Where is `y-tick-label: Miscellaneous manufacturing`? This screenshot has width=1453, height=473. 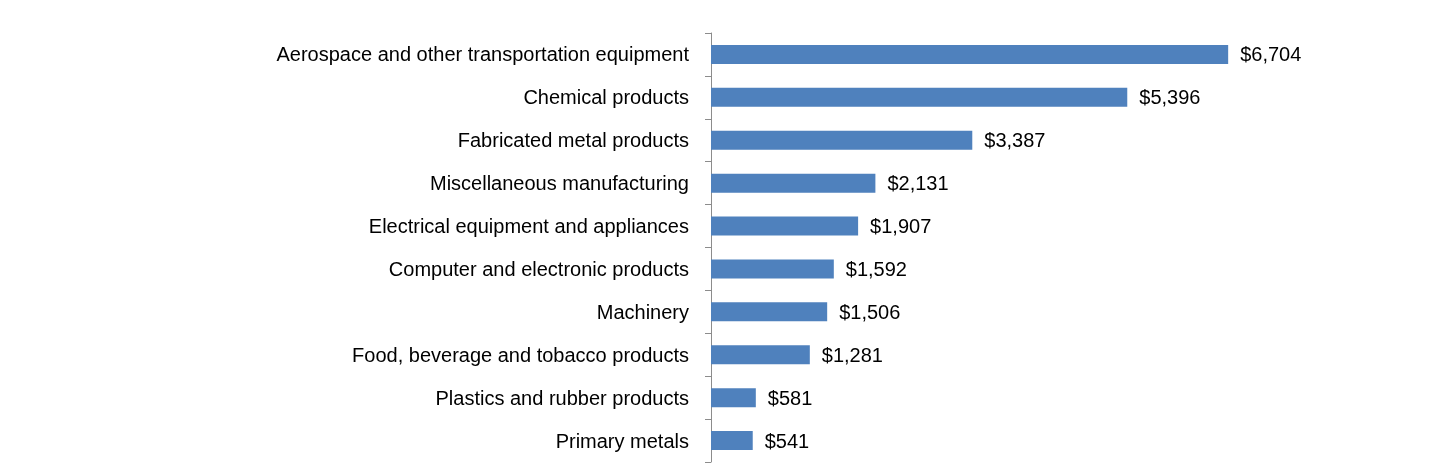 y-tick-label: Miscellaneous manufacturing is located at coordinates (559, 183).